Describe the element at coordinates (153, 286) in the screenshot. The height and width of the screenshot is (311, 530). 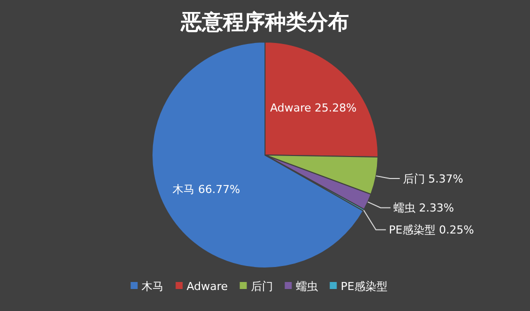
I see `legend-label: 木马` at that location.